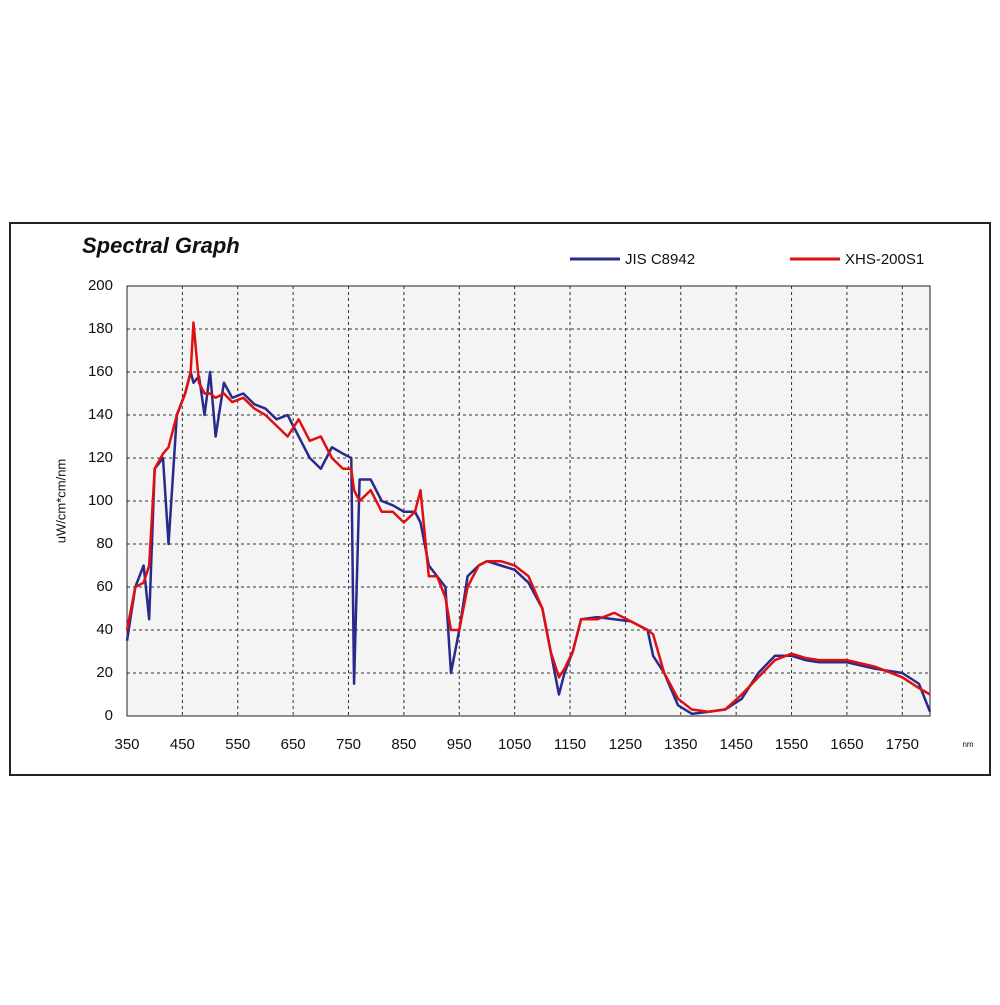 Image resolution: width=1000 pixels, height=1005 pixels. I want to click on y-tick-label: 140, so click(100, 414).